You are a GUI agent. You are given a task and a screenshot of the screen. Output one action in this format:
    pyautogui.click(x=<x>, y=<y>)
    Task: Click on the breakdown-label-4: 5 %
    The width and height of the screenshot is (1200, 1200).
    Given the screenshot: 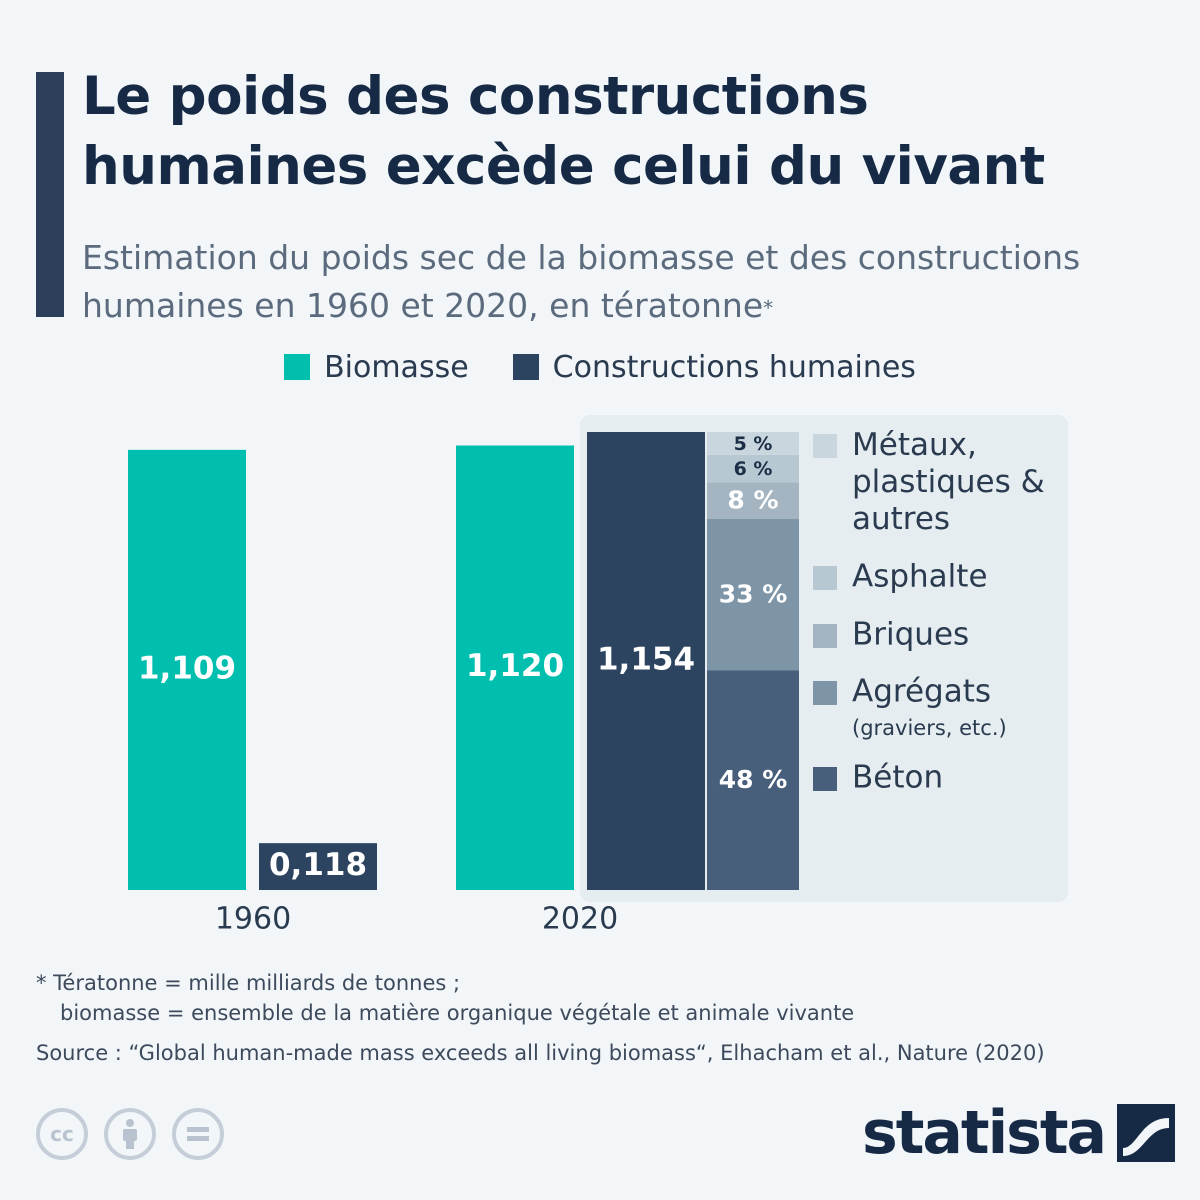 What is the action you would take?
    pyautogui.click(x=753, y=444)
    